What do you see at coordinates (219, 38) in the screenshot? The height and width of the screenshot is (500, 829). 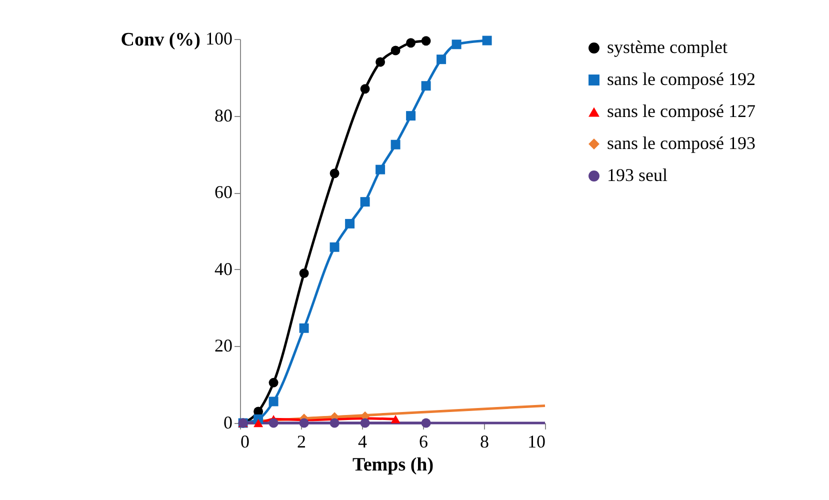 I see `y-tick-label: 100` at bounding box center [219, 38].